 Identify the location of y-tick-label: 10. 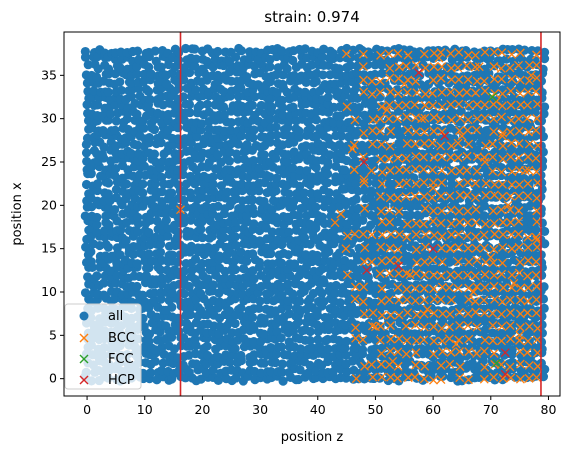
(49, 291).